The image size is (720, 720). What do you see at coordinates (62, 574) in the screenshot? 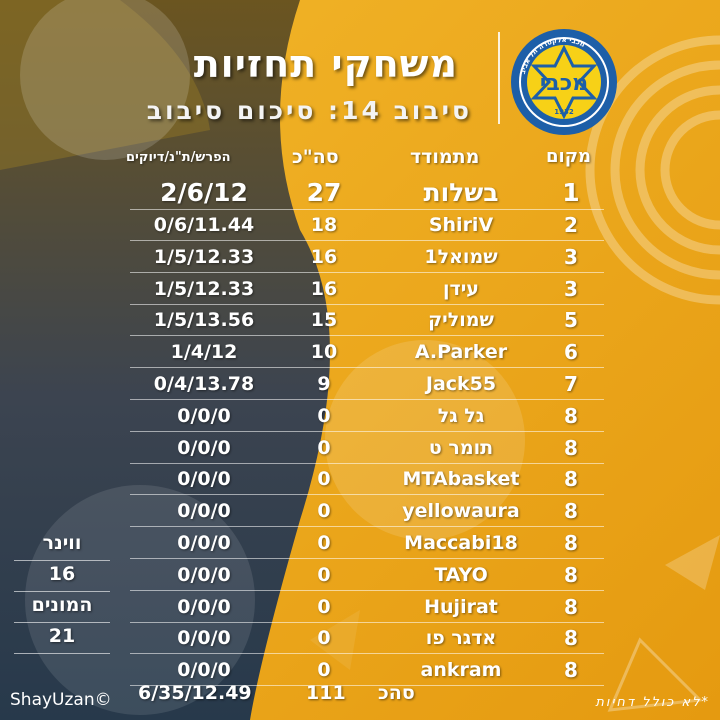
I see `winner-value: 16` at bounding box center [62, 574].